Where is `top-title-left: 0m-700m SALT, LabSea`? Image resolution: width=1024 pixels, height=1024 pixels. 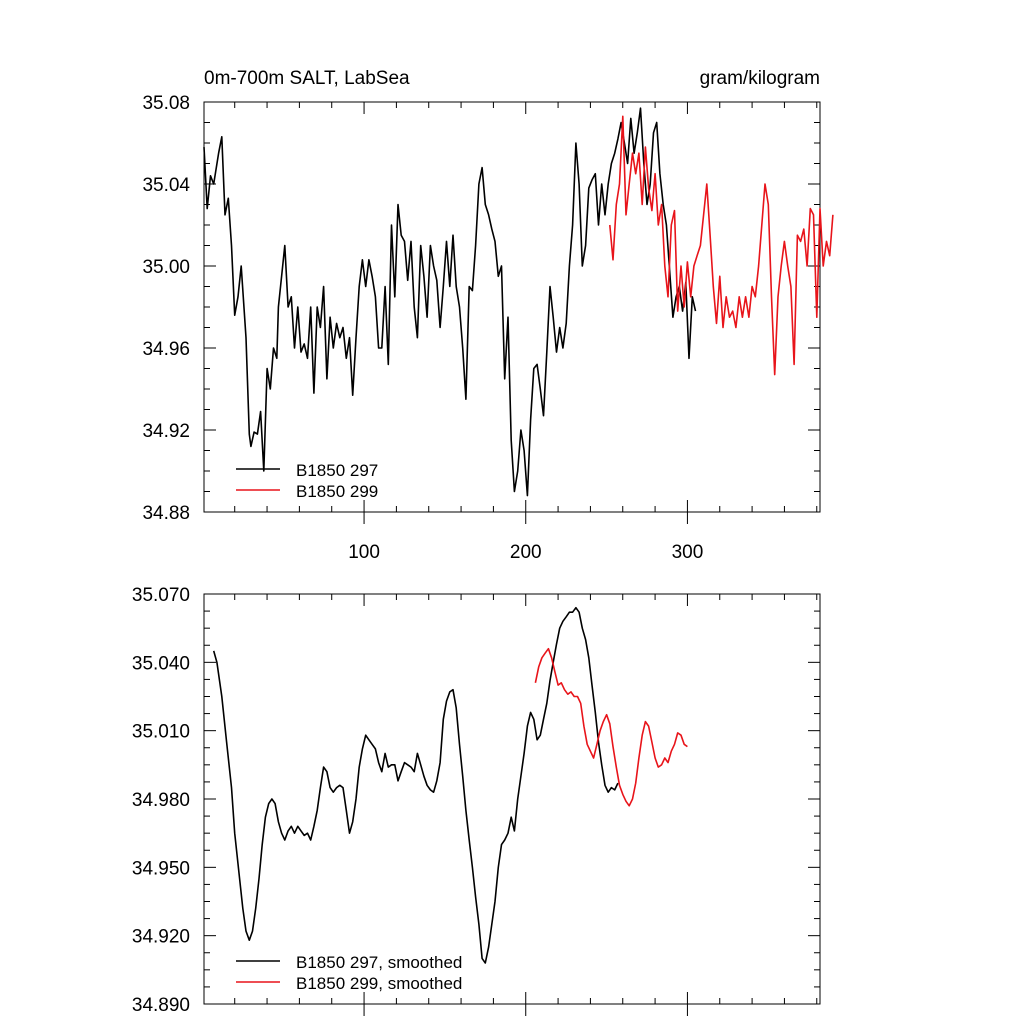
top-title-left: 0m-700m SALT, LabSea is located at coordinates (307, 78).